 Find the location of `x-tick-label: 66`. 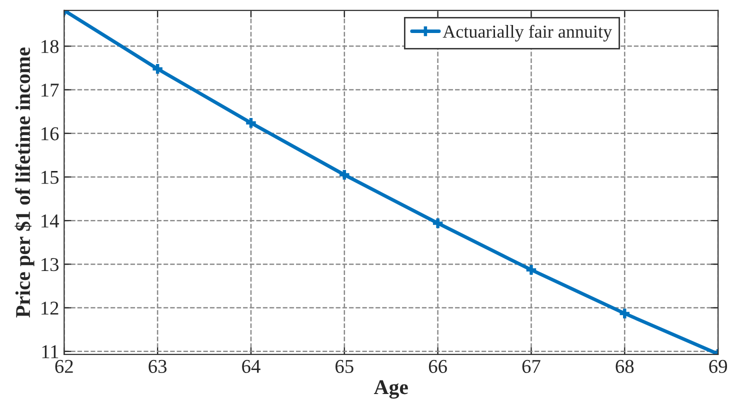

x-tick-label: 66 is located at coordinates (437, 366).